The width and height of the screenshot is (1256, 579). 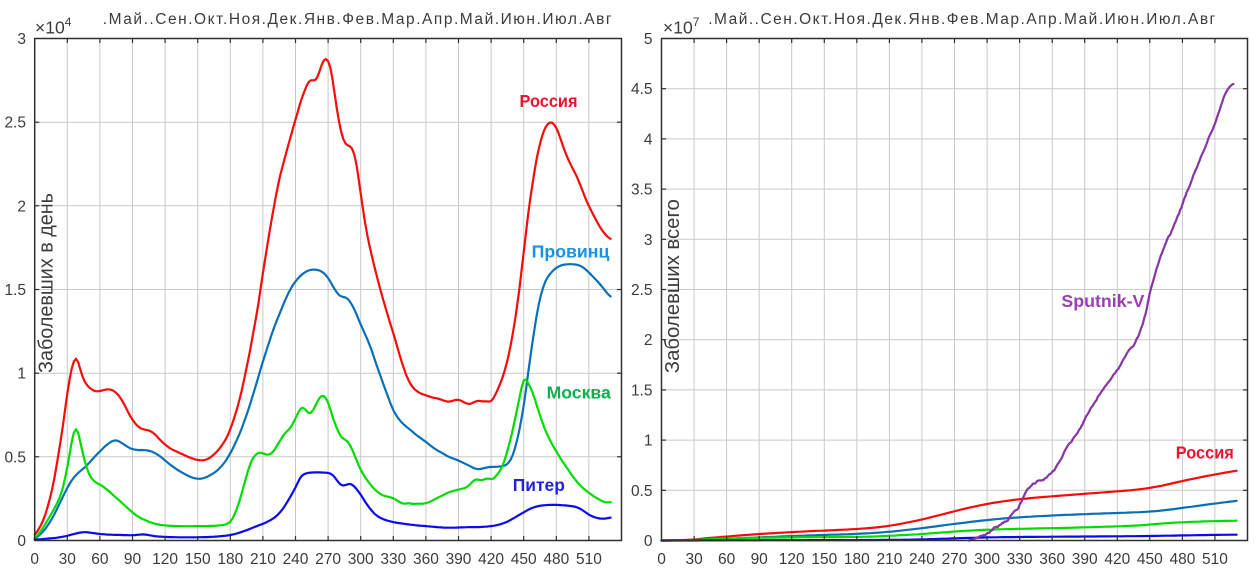 I want to click on svg-text: ×10⁴, so click(x=53, y=26).